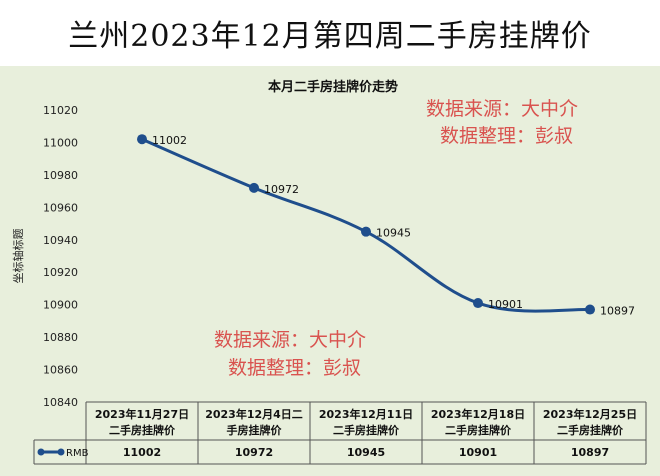  What do you see at coordinates (254, 452) in the screenshot?
I see `table-value-cell: 10972` at bounding box center [254, 452].